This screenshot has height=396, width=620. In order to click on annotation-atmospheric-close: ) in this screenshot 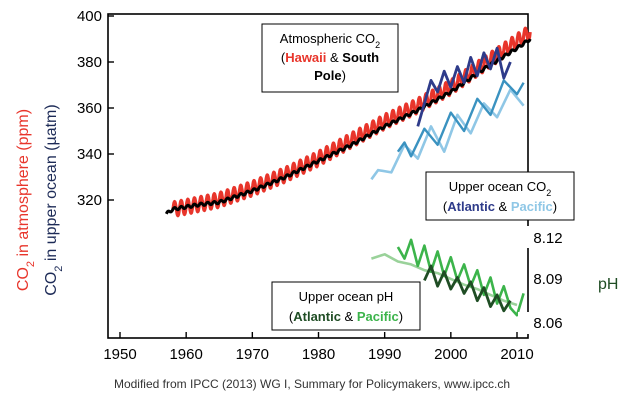, I will do `click(344, 75)`.